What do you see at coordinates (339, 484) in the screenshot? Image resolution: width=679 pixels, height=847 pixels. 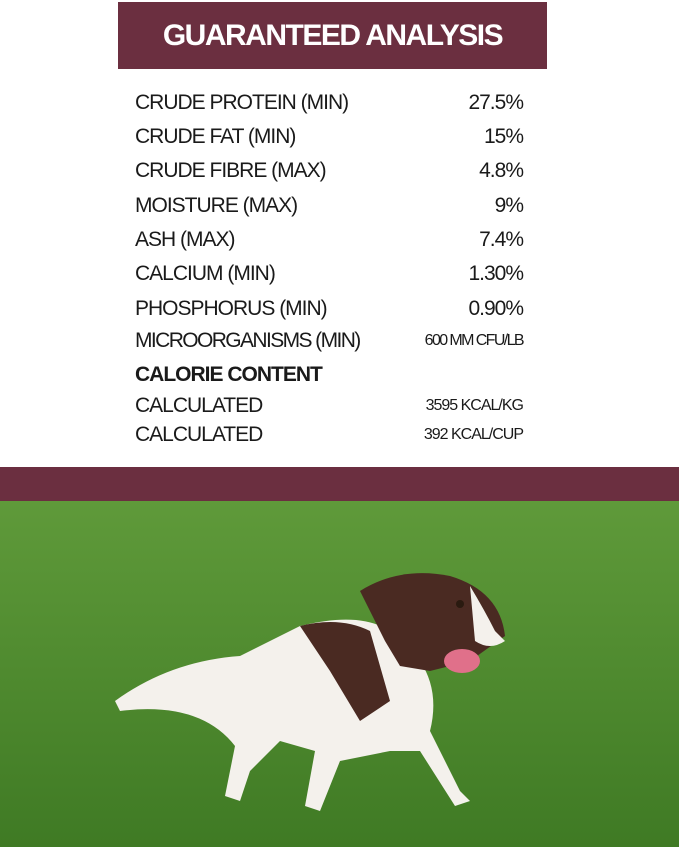 I see `divider-stripe` at bounding box center [339, 484].